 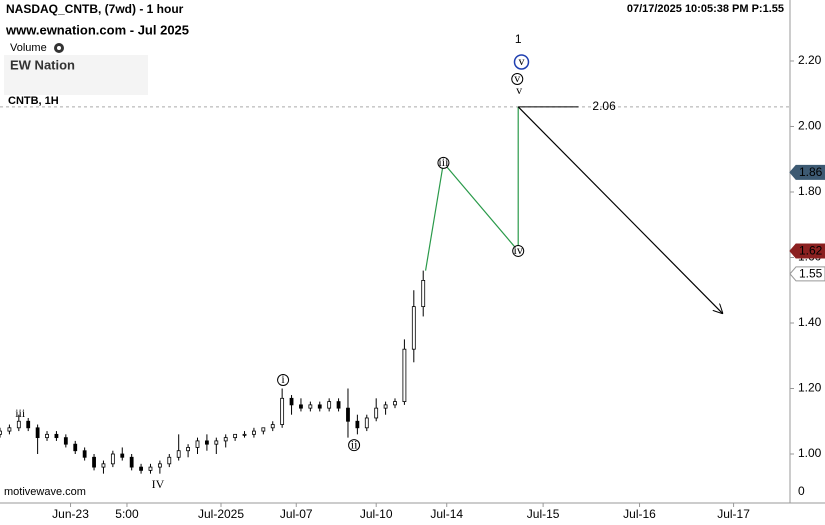 I want to click on wave-label: iv, so click(x=518, y=250).